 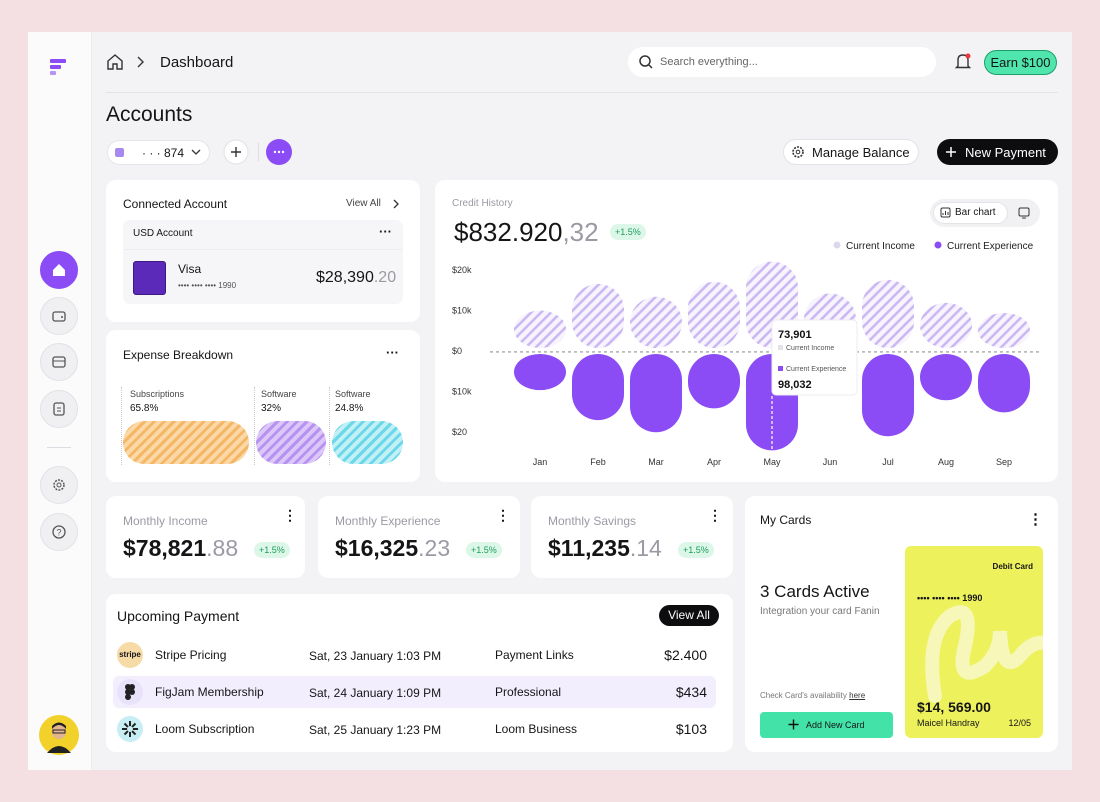 What do you see at coordinates (363, 203) in the screenshot?
I see `view-all-link: View All` at bounding box center [363, 203].